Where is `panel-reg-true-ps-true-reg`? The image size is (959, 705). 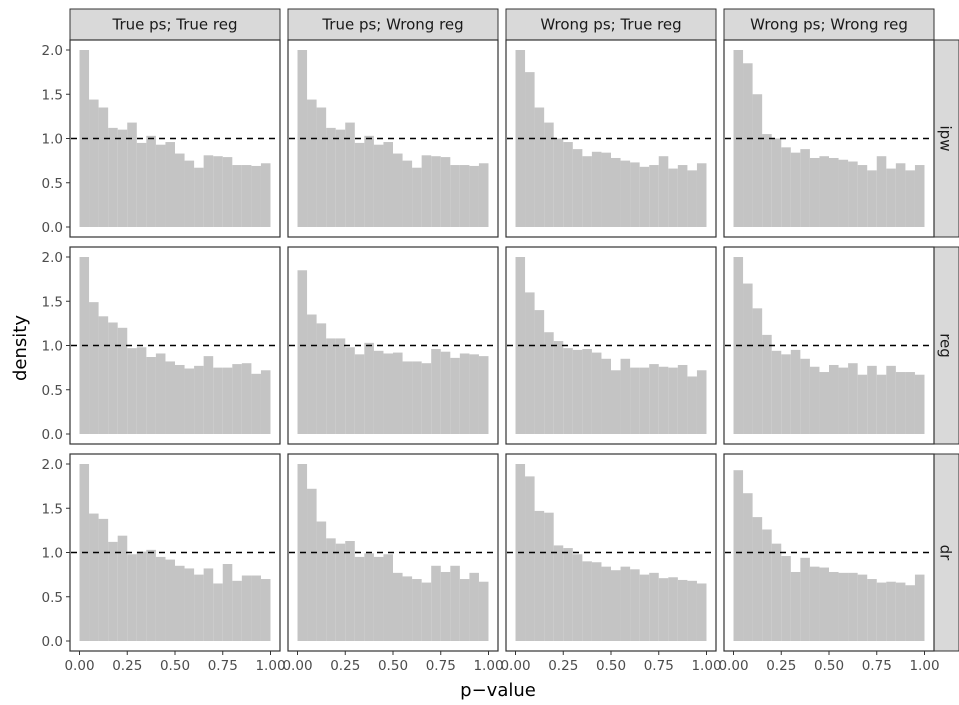 panel-reg-true-ps-true-reg is located at coordinates (175, 345).